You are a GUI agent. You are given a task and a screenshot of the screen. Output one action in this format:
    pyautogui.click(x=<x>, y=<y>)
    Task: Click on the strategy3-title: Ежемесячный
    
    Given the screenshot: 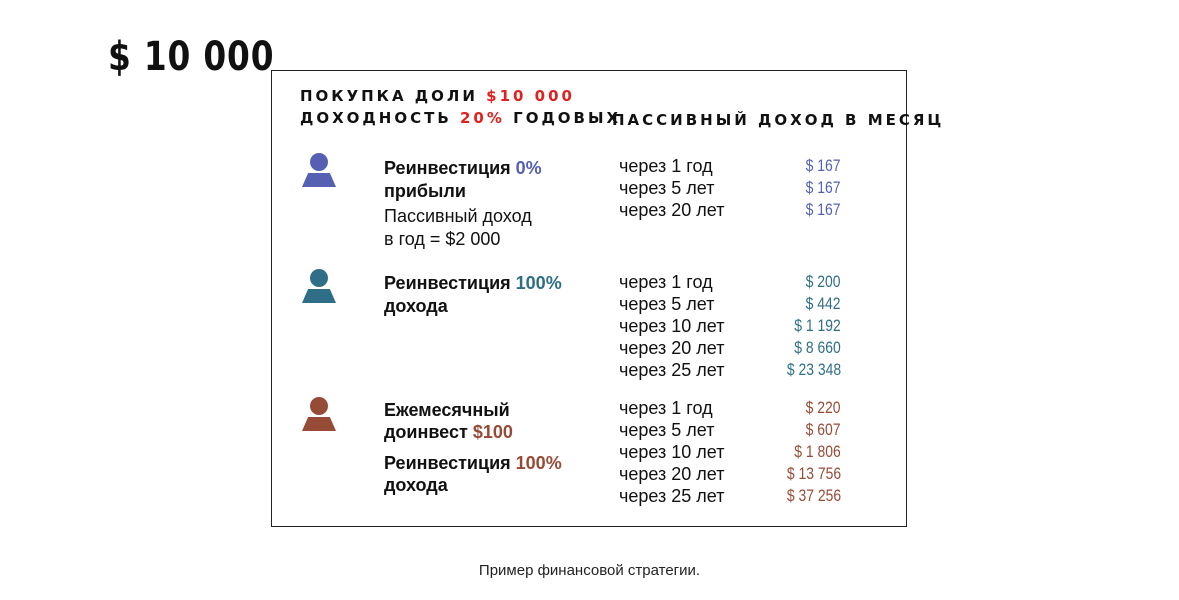 What is the action you would take?
    pyautogui.click(x=447, y=410)
    